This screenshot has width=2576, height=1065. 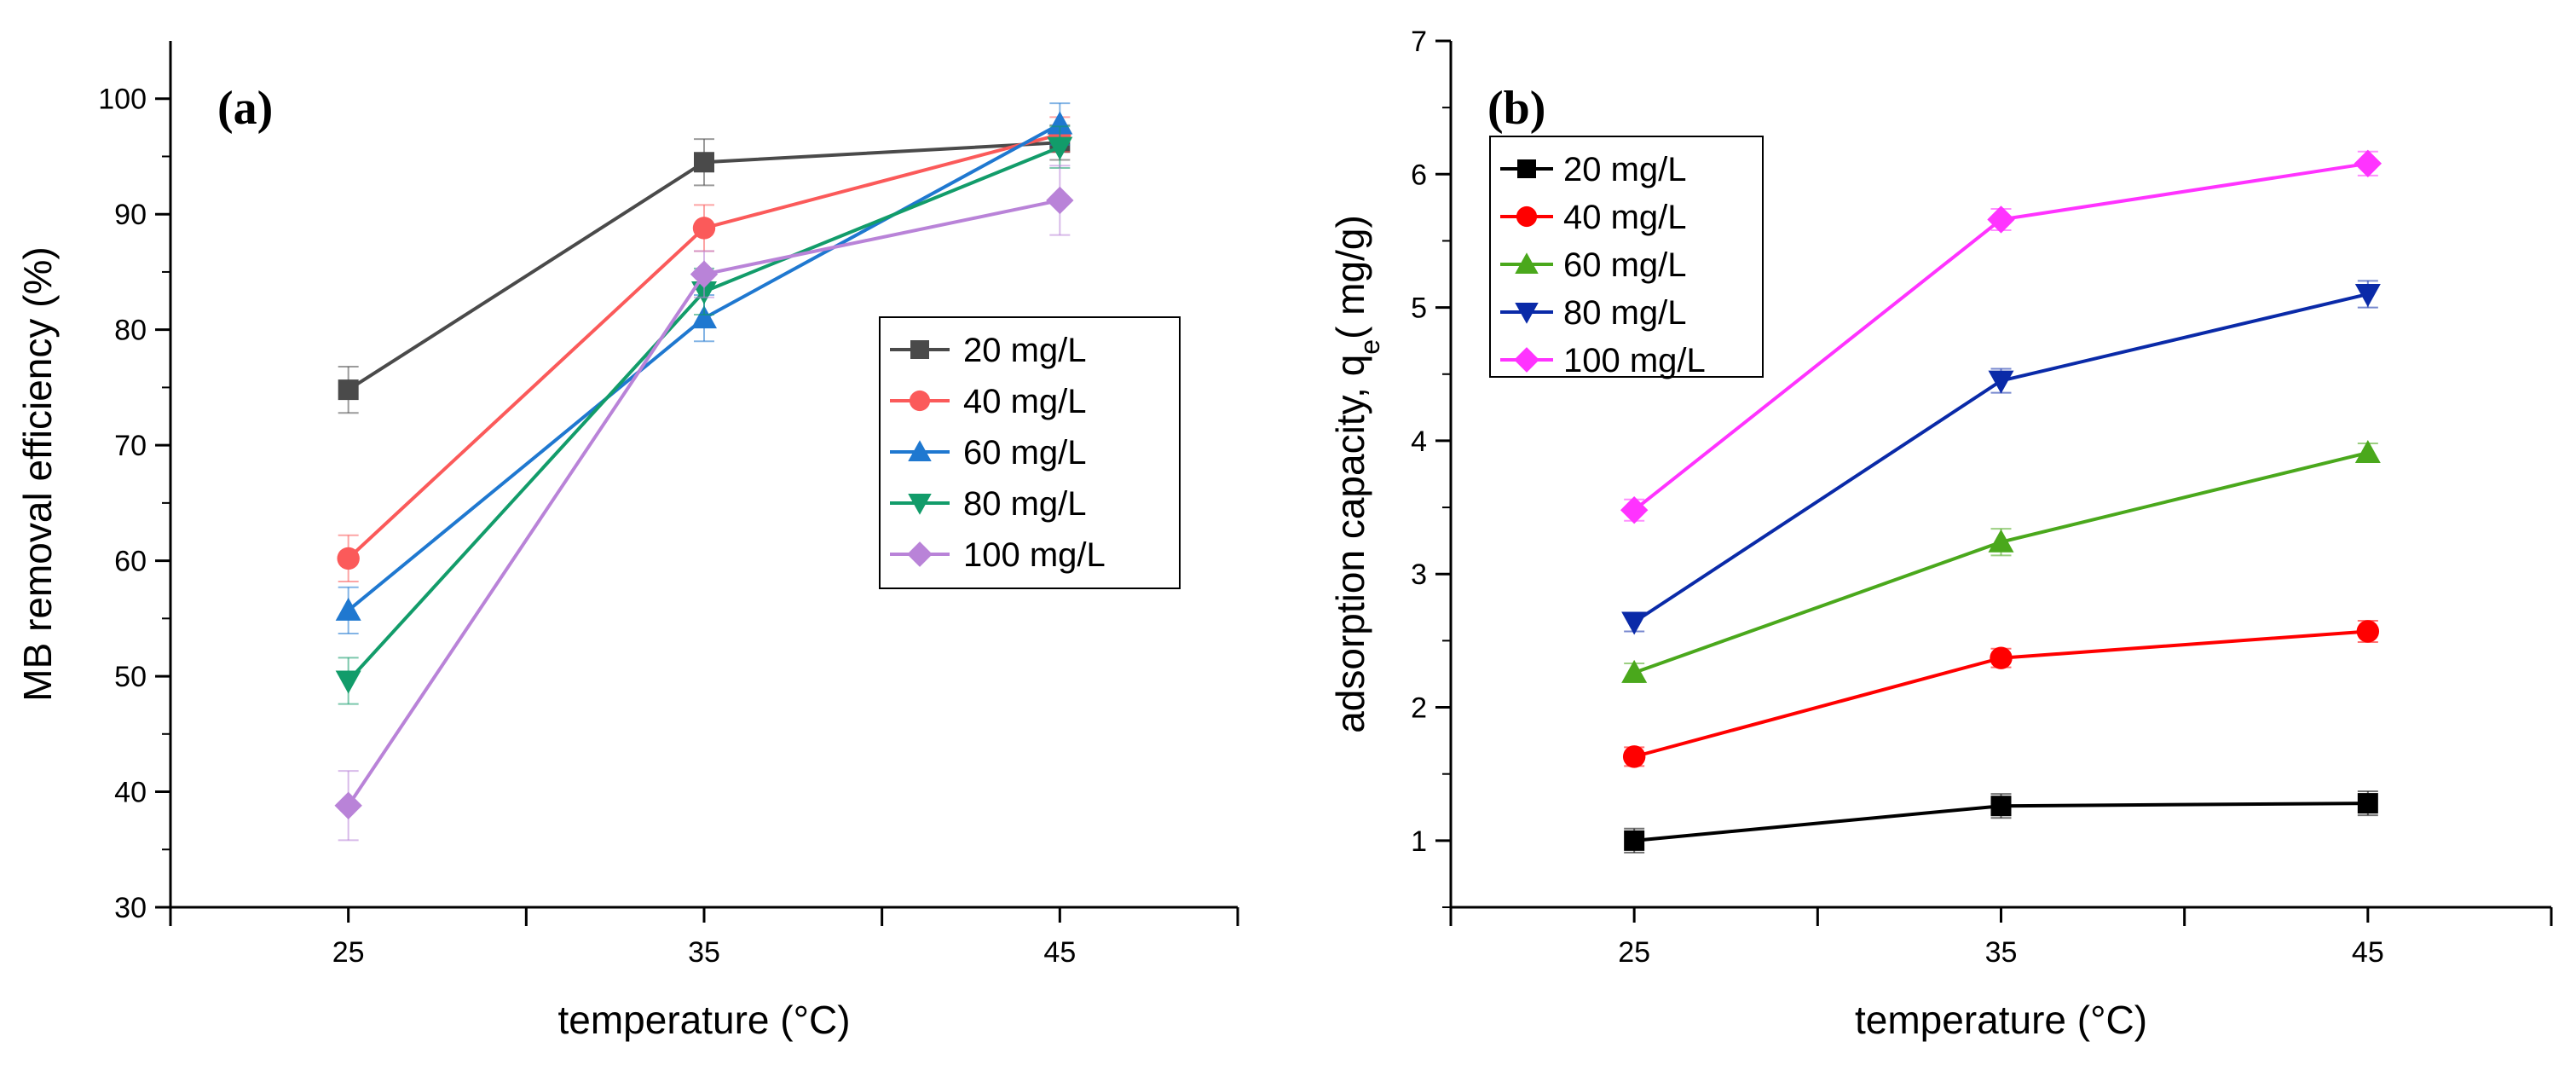 I want to click on series-80-mg-L, so click(x=2001, y=457).